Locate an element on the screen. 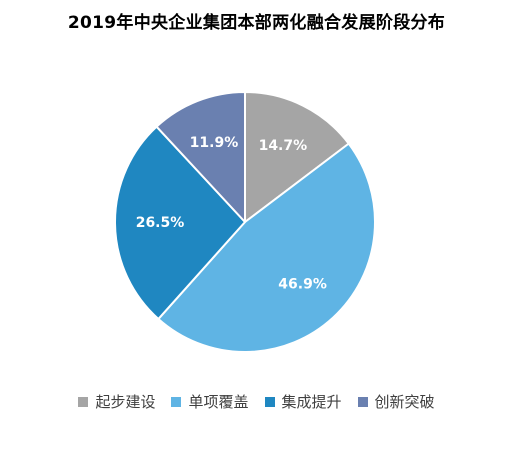 This screenshot has width=513, height=451. slice-data-label: 14.7% is located at coordinates (283, 146).